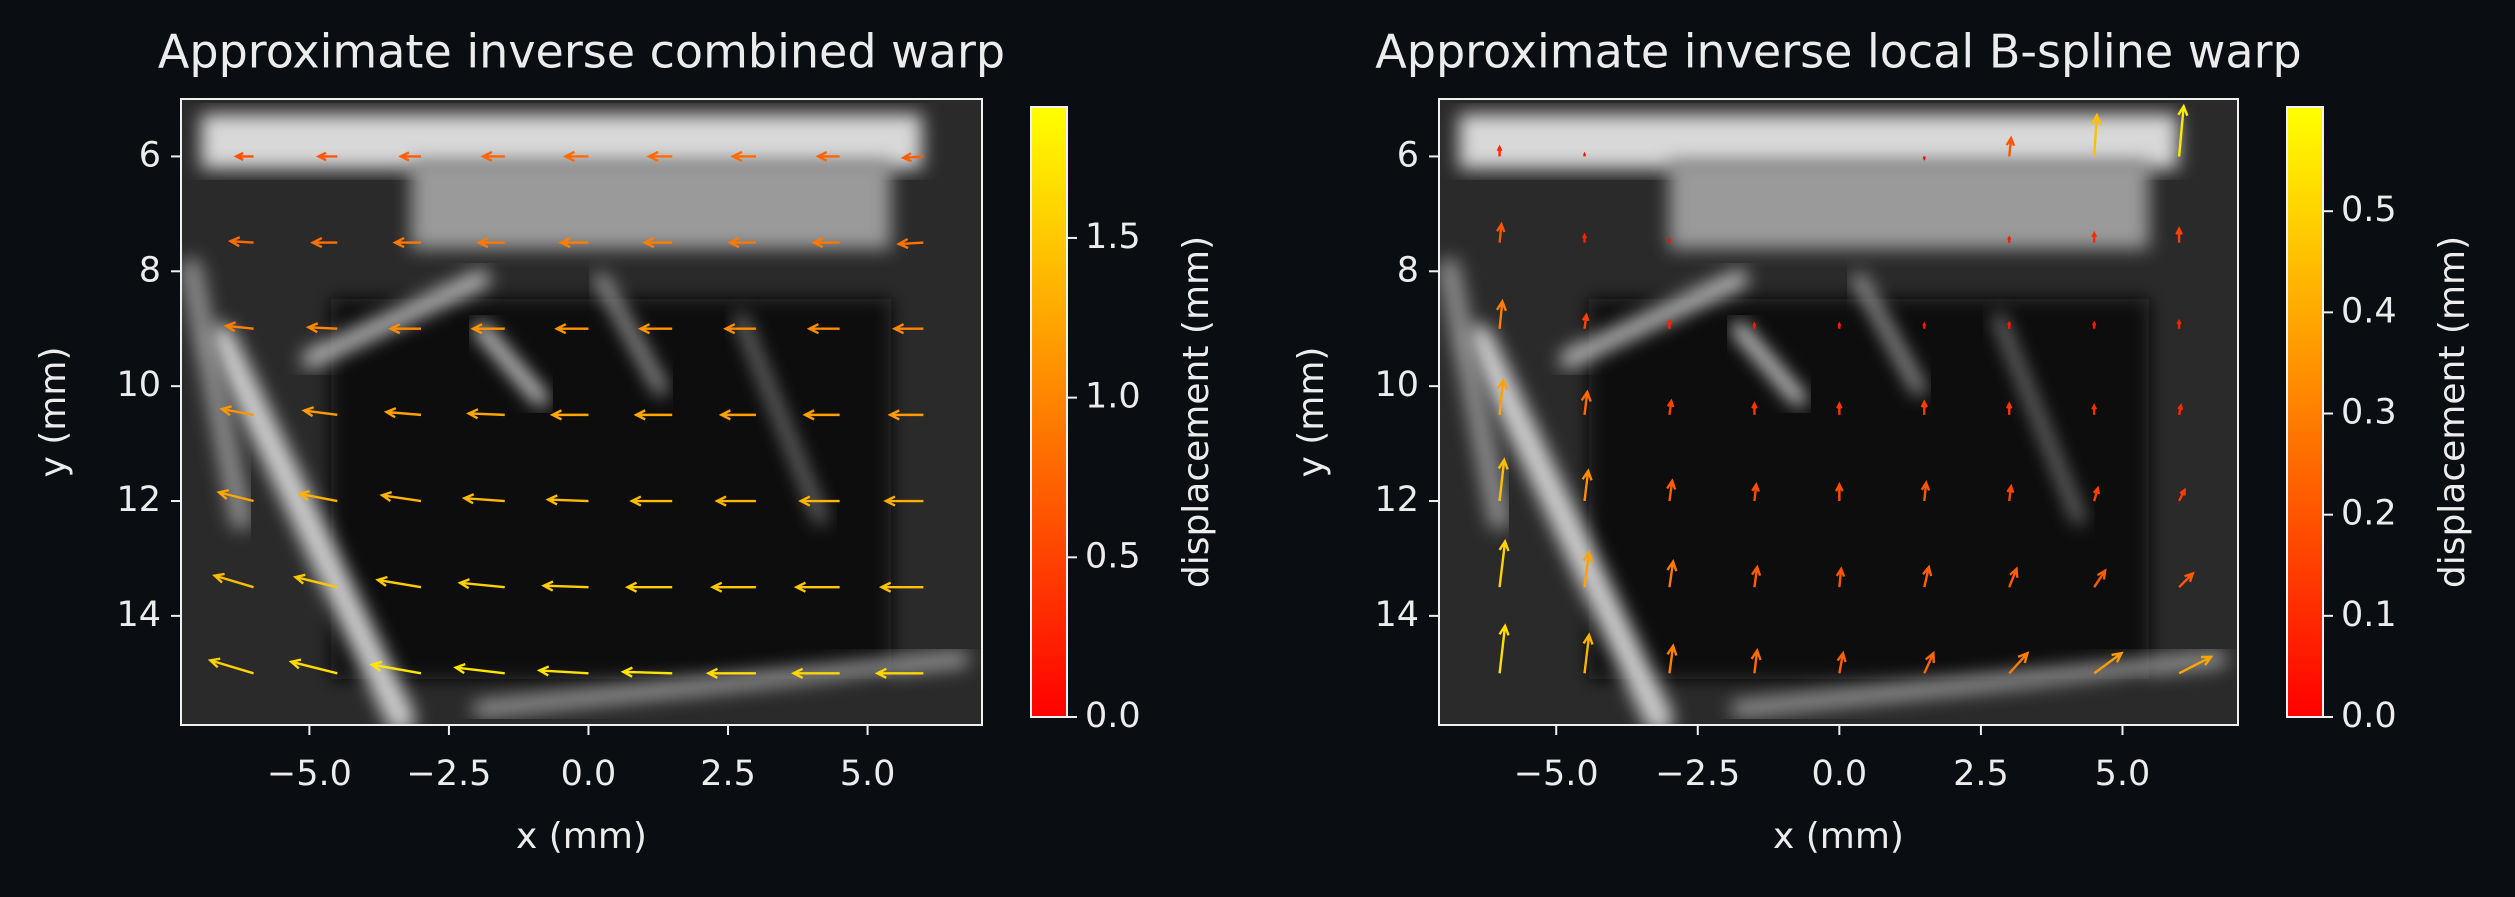 The image size is (2515, 897). Describe the element at coordinates (2369, 311) in the screenshot. I see `colorbar-tick-label: 0.4` at that location.